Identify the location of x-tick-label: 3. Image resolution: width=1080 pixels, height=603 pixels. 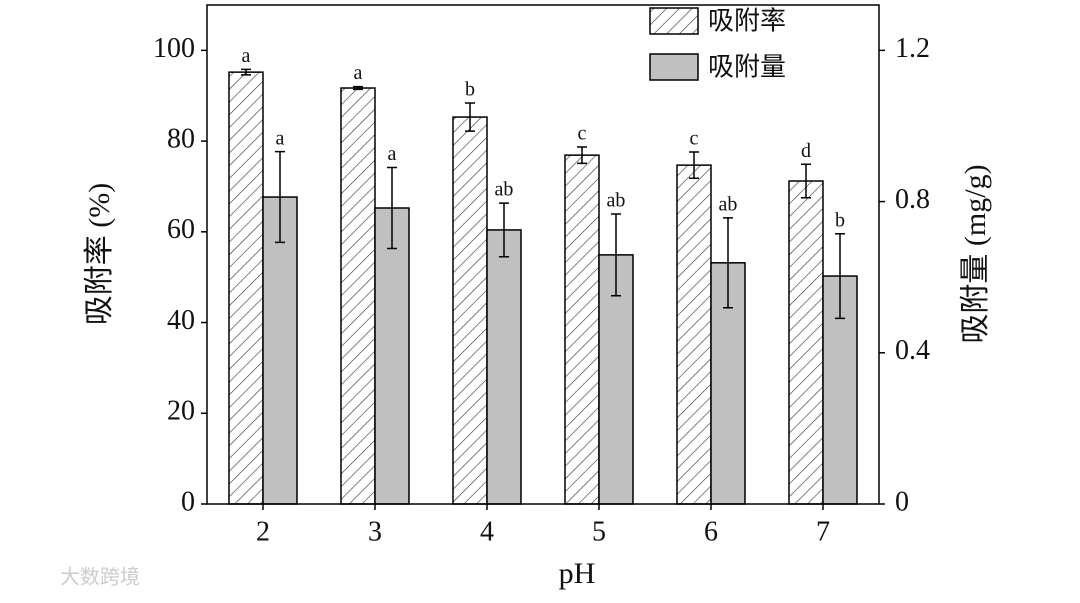
(375, 531).